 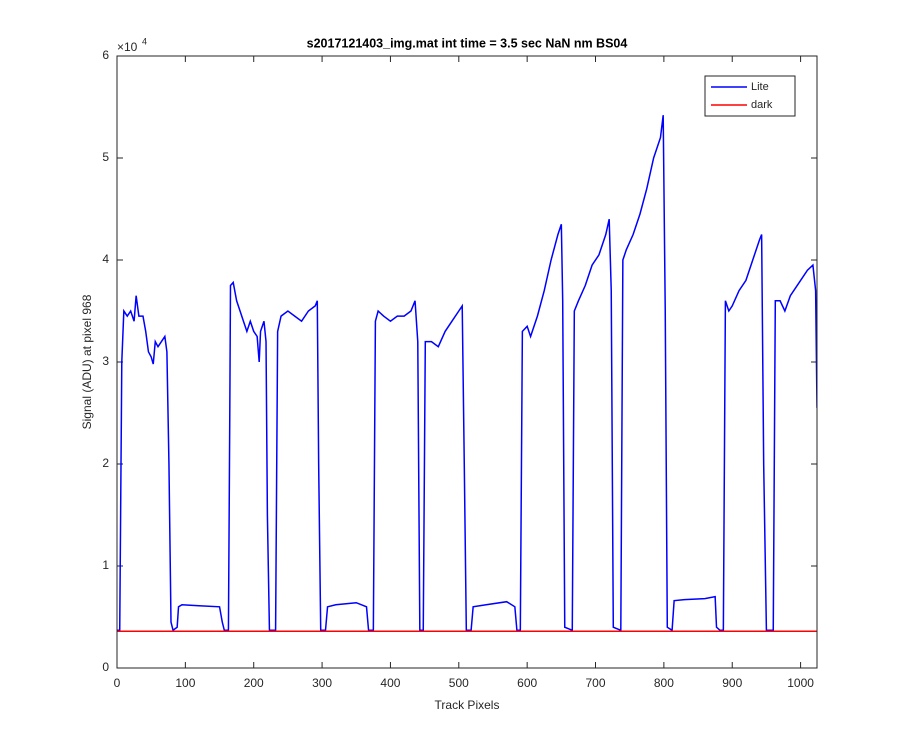 What do you see at coordinates (105, 55) in the screenshot?
I see `y-tick-label: 6` at bounding box center [105, 55].